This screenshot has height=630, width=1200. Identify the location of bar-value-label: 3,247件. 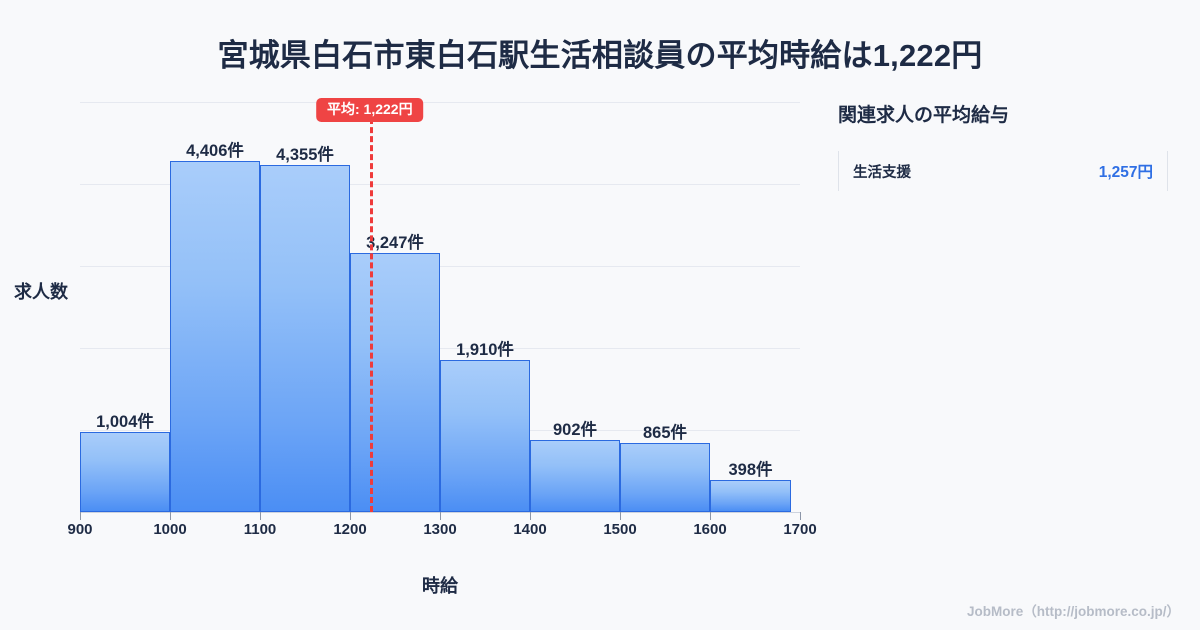
(395, 243).